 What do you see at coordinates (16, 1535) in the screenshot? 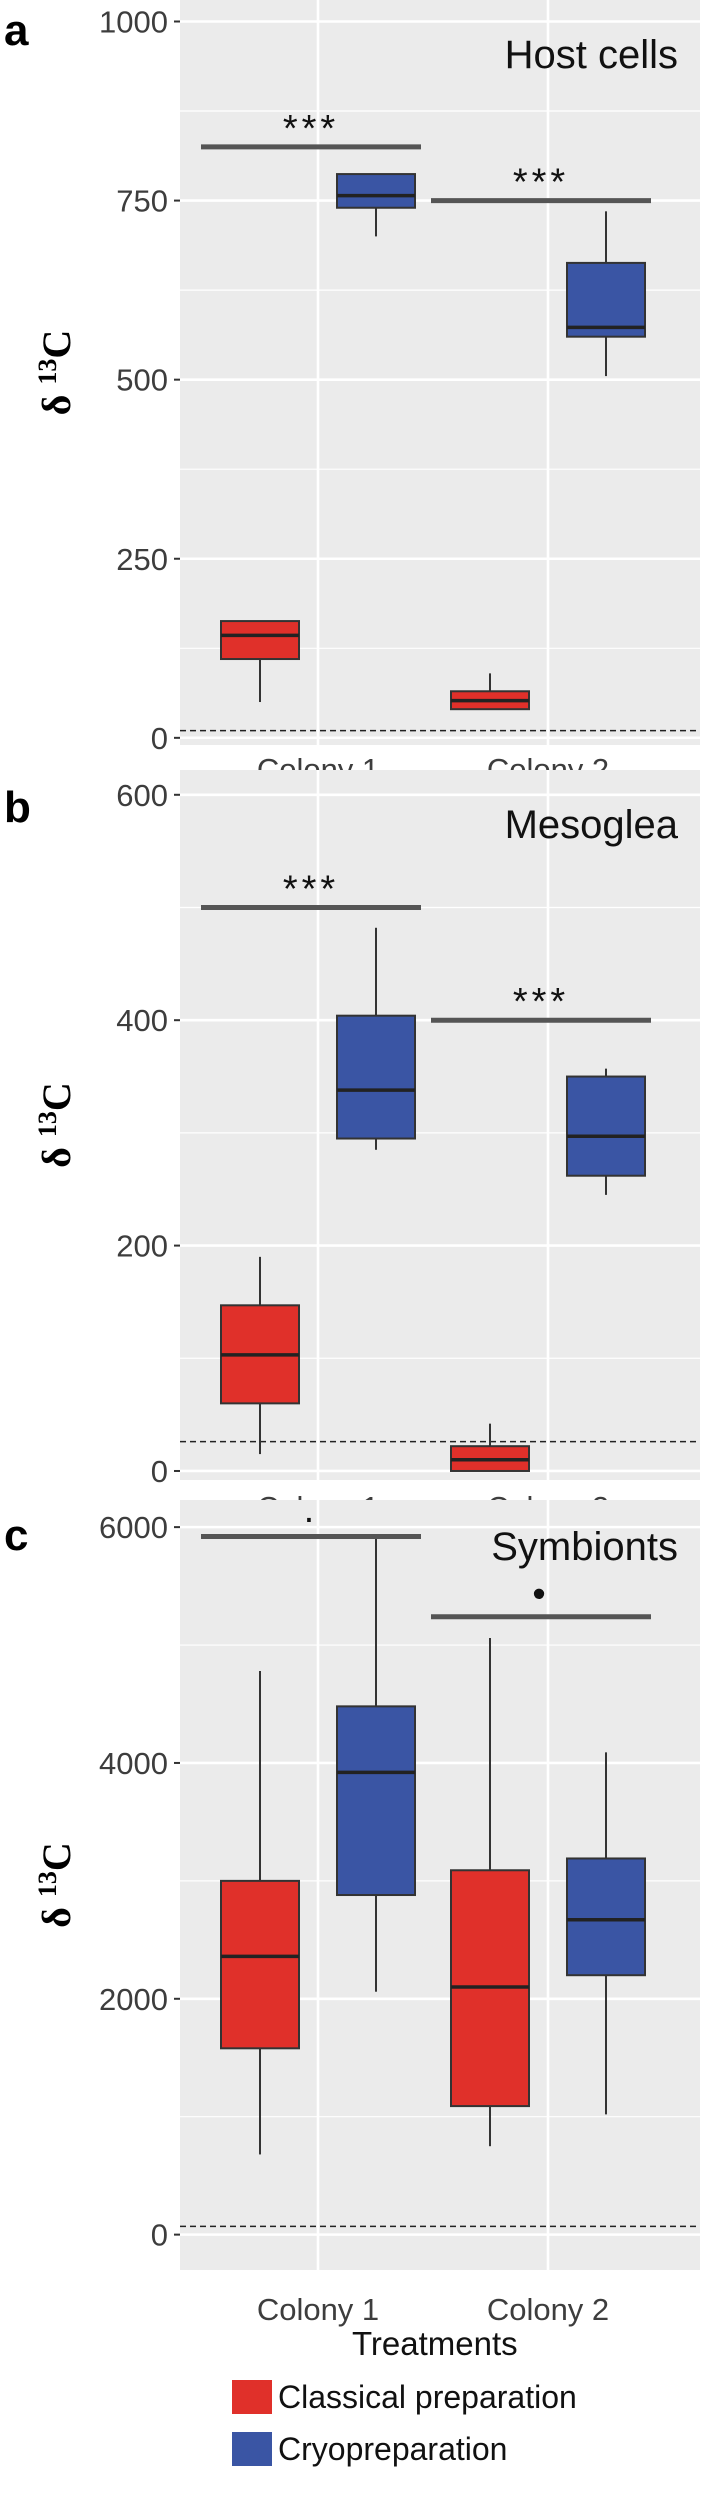
I see `panel-letter: c` at bounding box center [16, 1535].